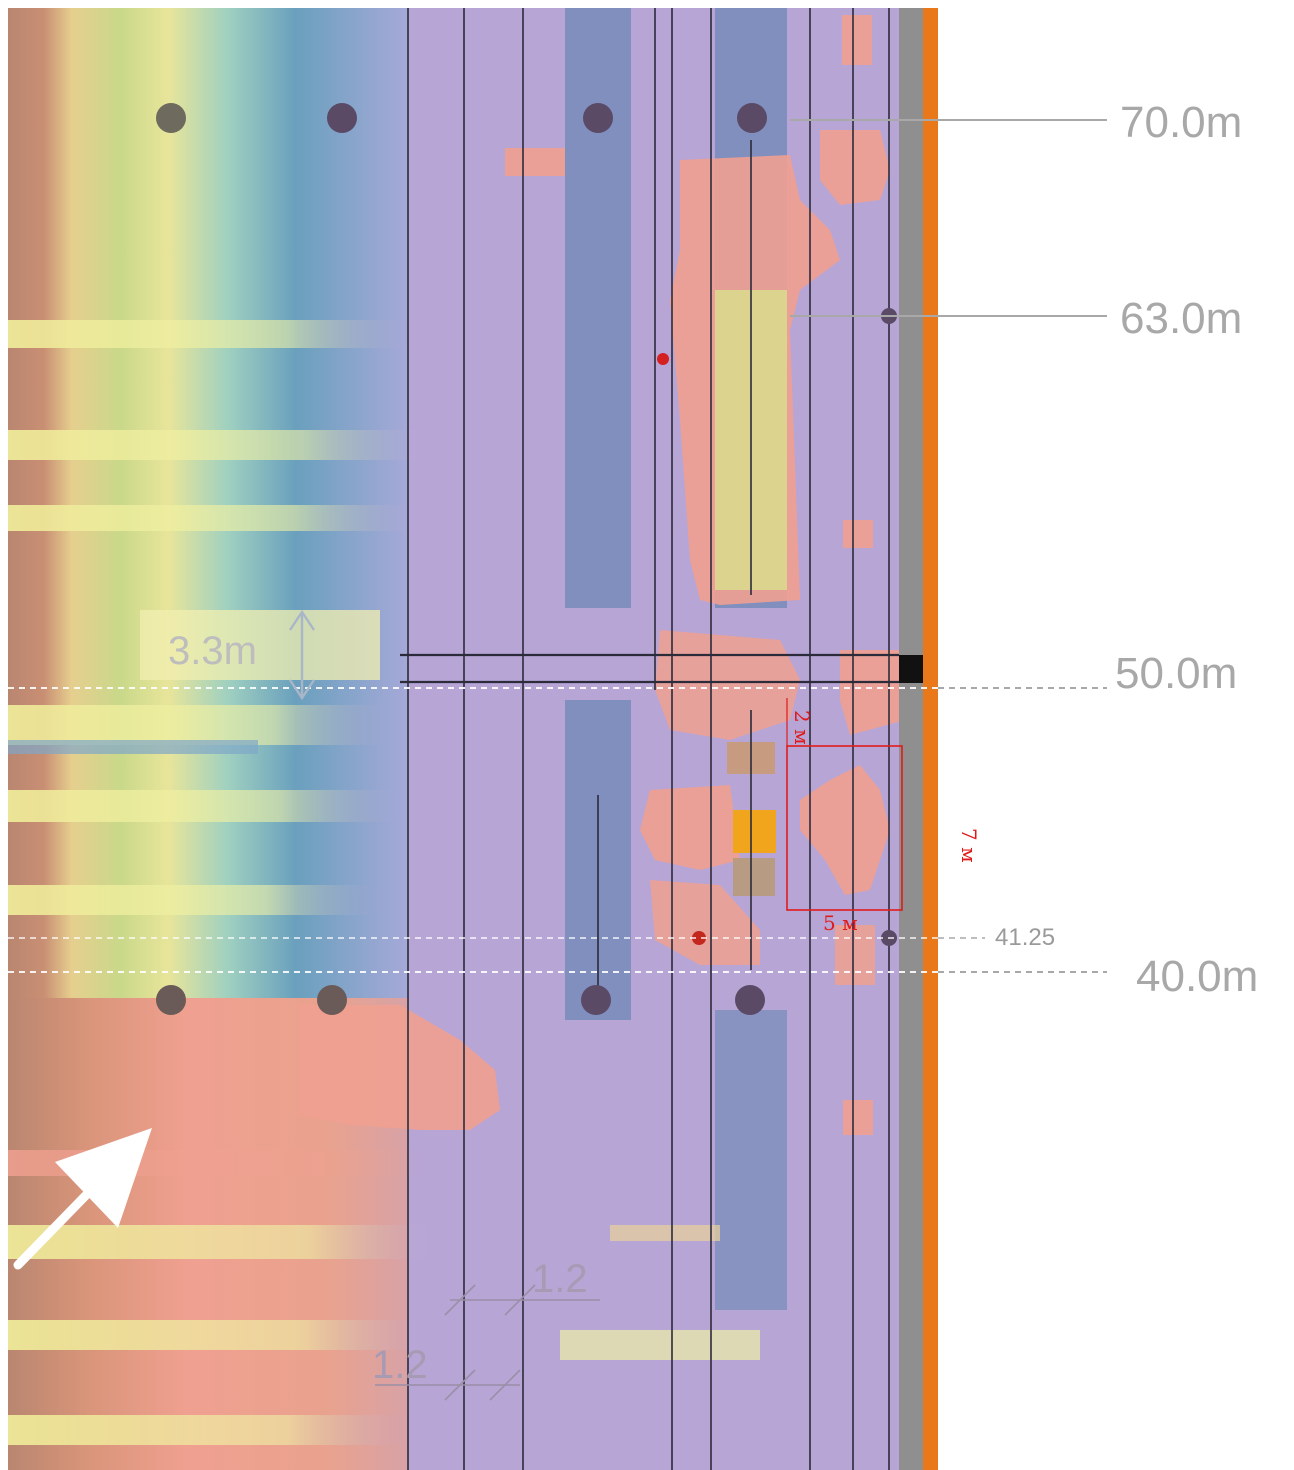 Image resolution: width=1294 pixels, height=1470 pixels. What do you see at coordinates (400, 1067) in the screenshot?
I see `lower-pink-plume` at bounding box center [400, 1067].